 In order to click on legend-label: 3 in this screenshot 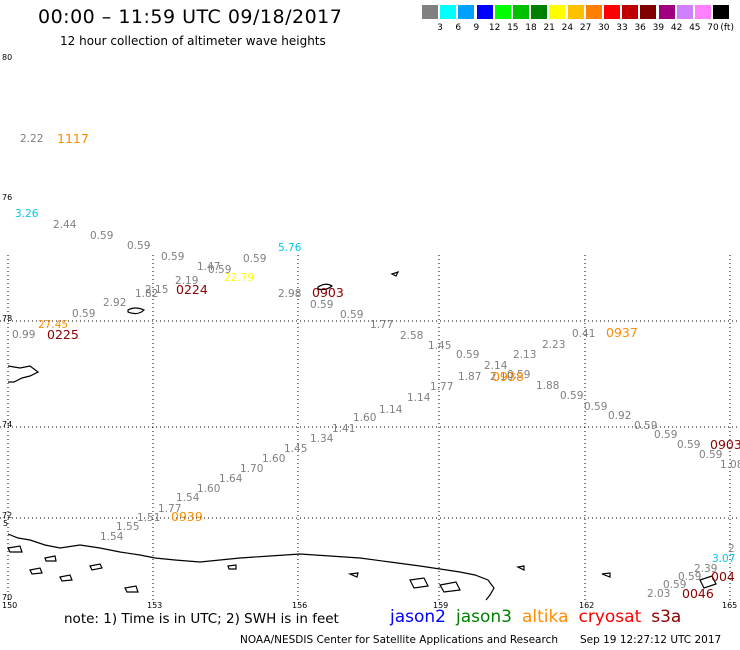, I will do `click(440, 28)`.